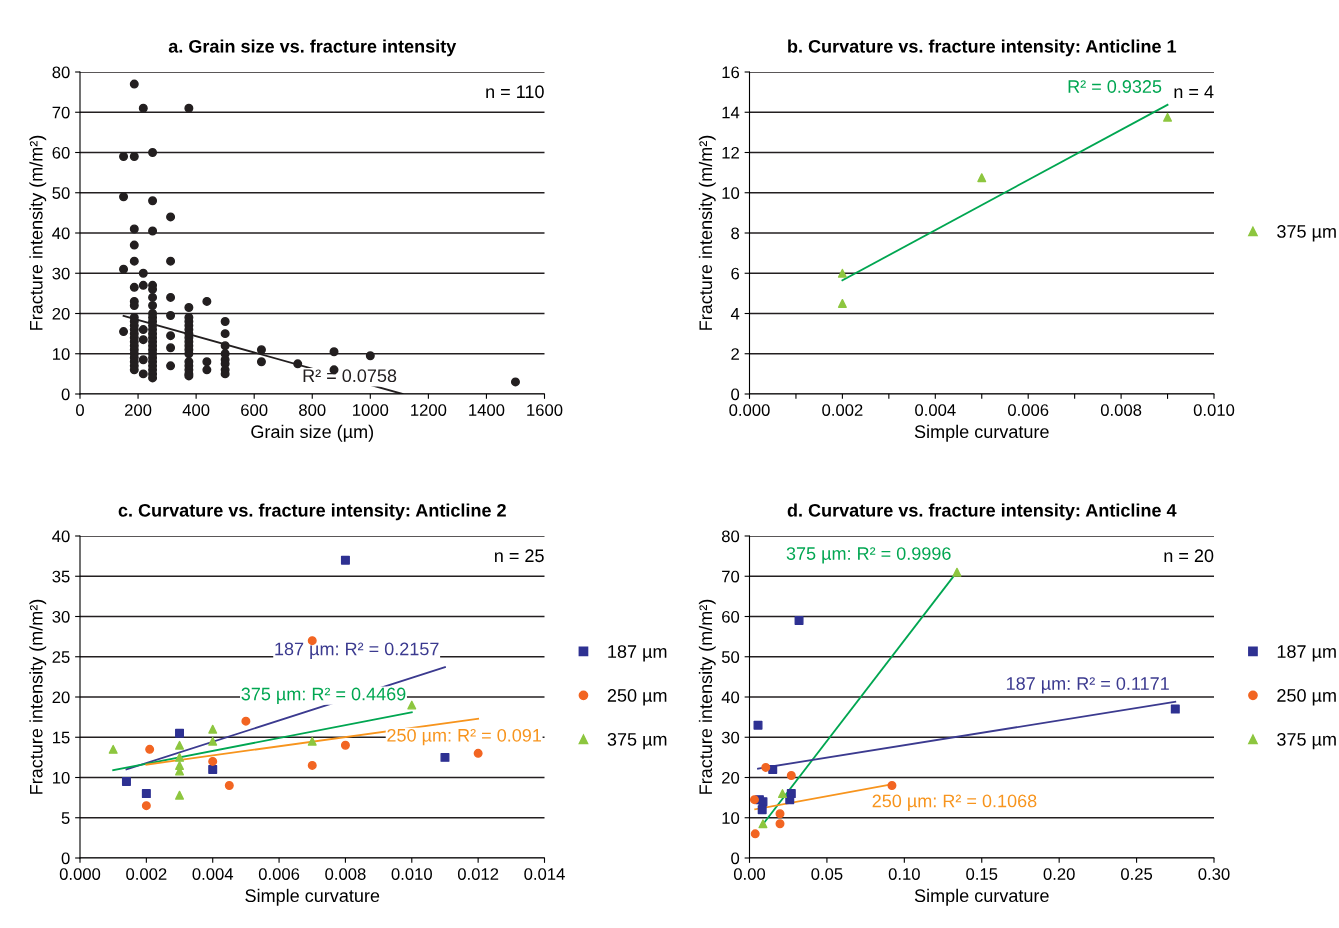  What do you see at coordinates (196, 410) in the screenshot?
I see `x-tick-label: 400` at bounding box center [196, 410].